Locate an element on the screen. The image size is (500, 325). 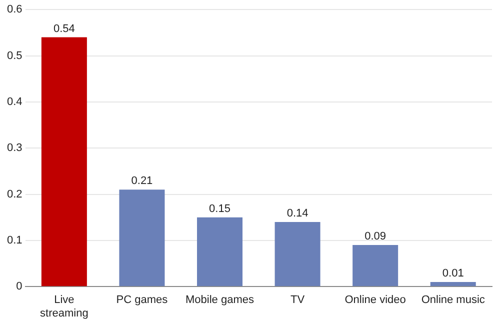
y-tick-label: 0.5 is located at coordinates (14, 56).